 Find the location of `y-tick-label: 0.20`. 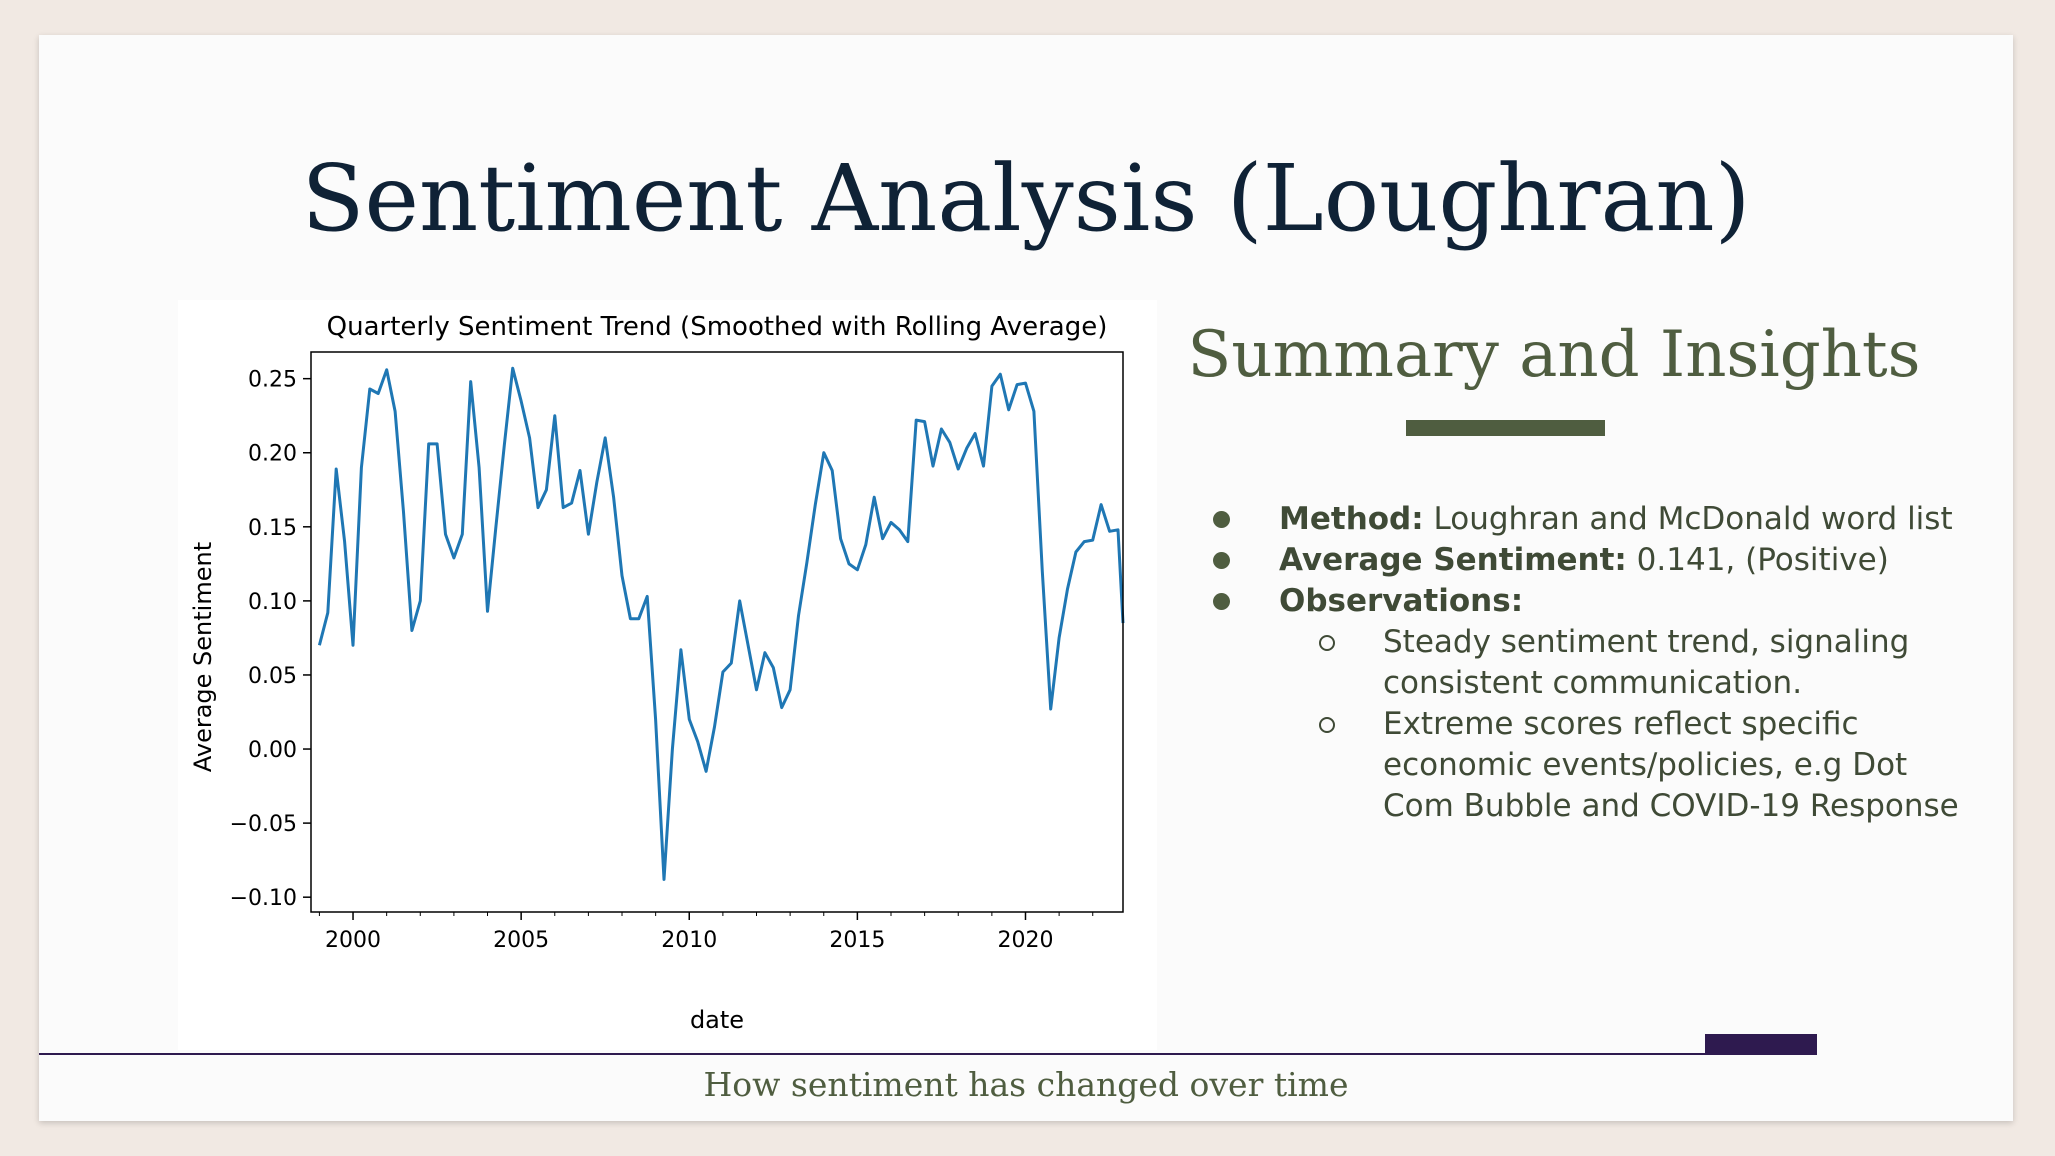

y-tick-label: 0.20 is located at coordinates (272, 454).